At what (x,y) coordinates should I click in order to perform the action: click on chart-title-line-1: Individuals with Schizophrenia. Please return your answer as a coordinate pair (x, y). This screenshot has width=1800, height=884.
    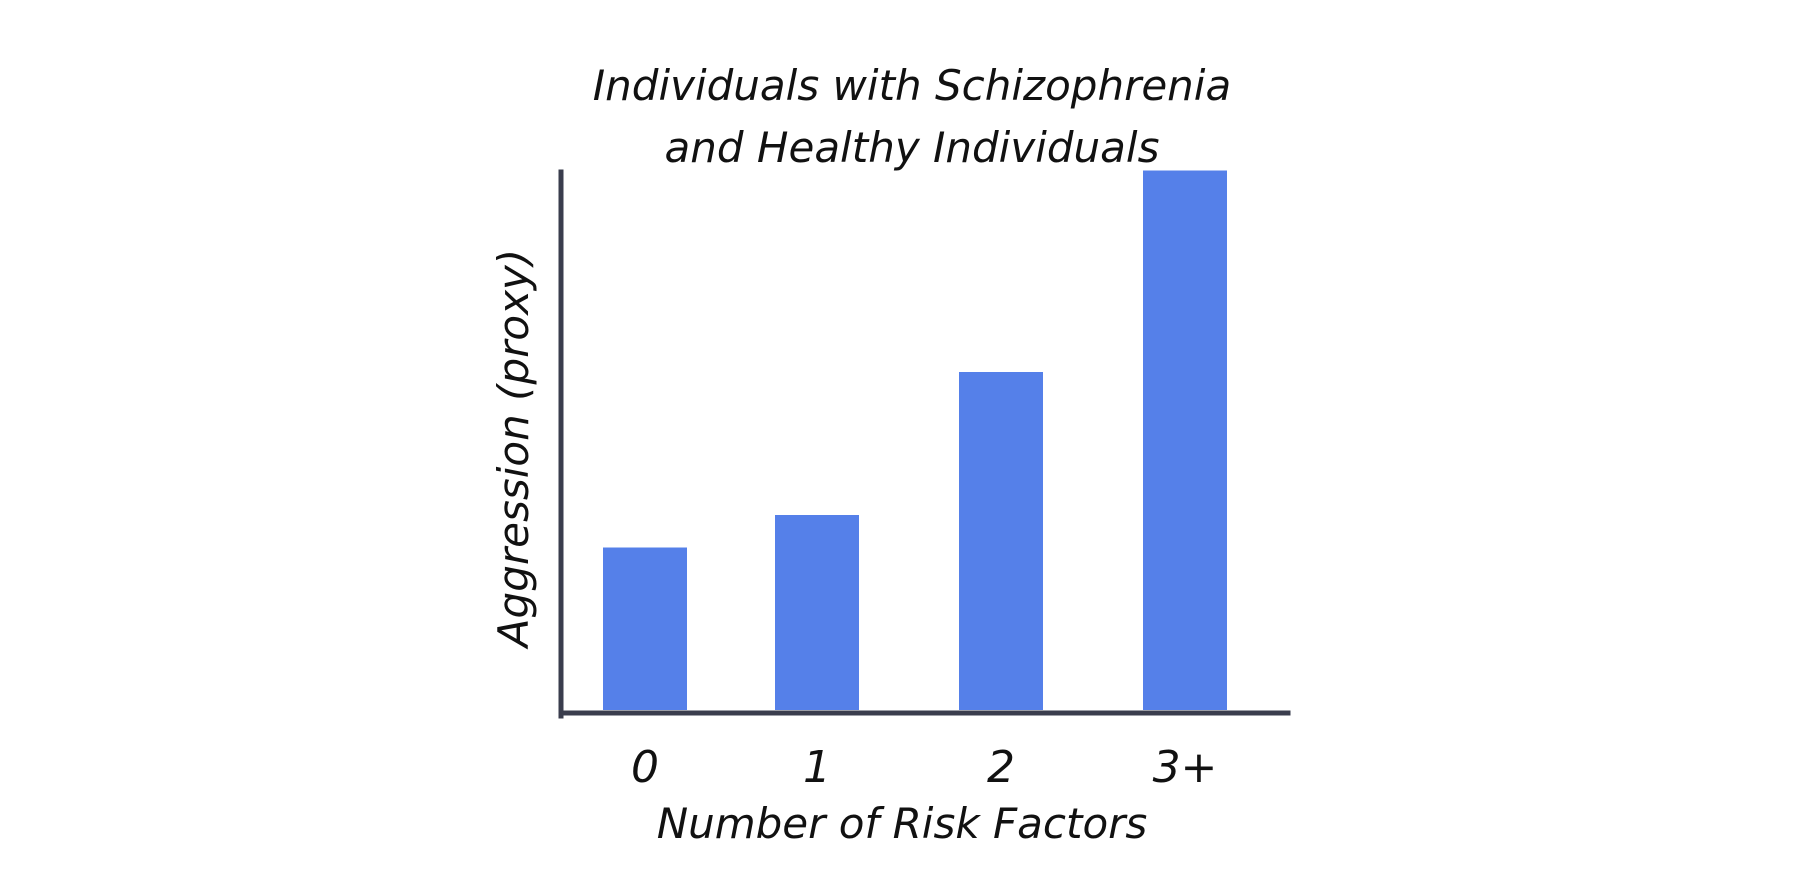
    Looking at the image, I should click on (912, 85).